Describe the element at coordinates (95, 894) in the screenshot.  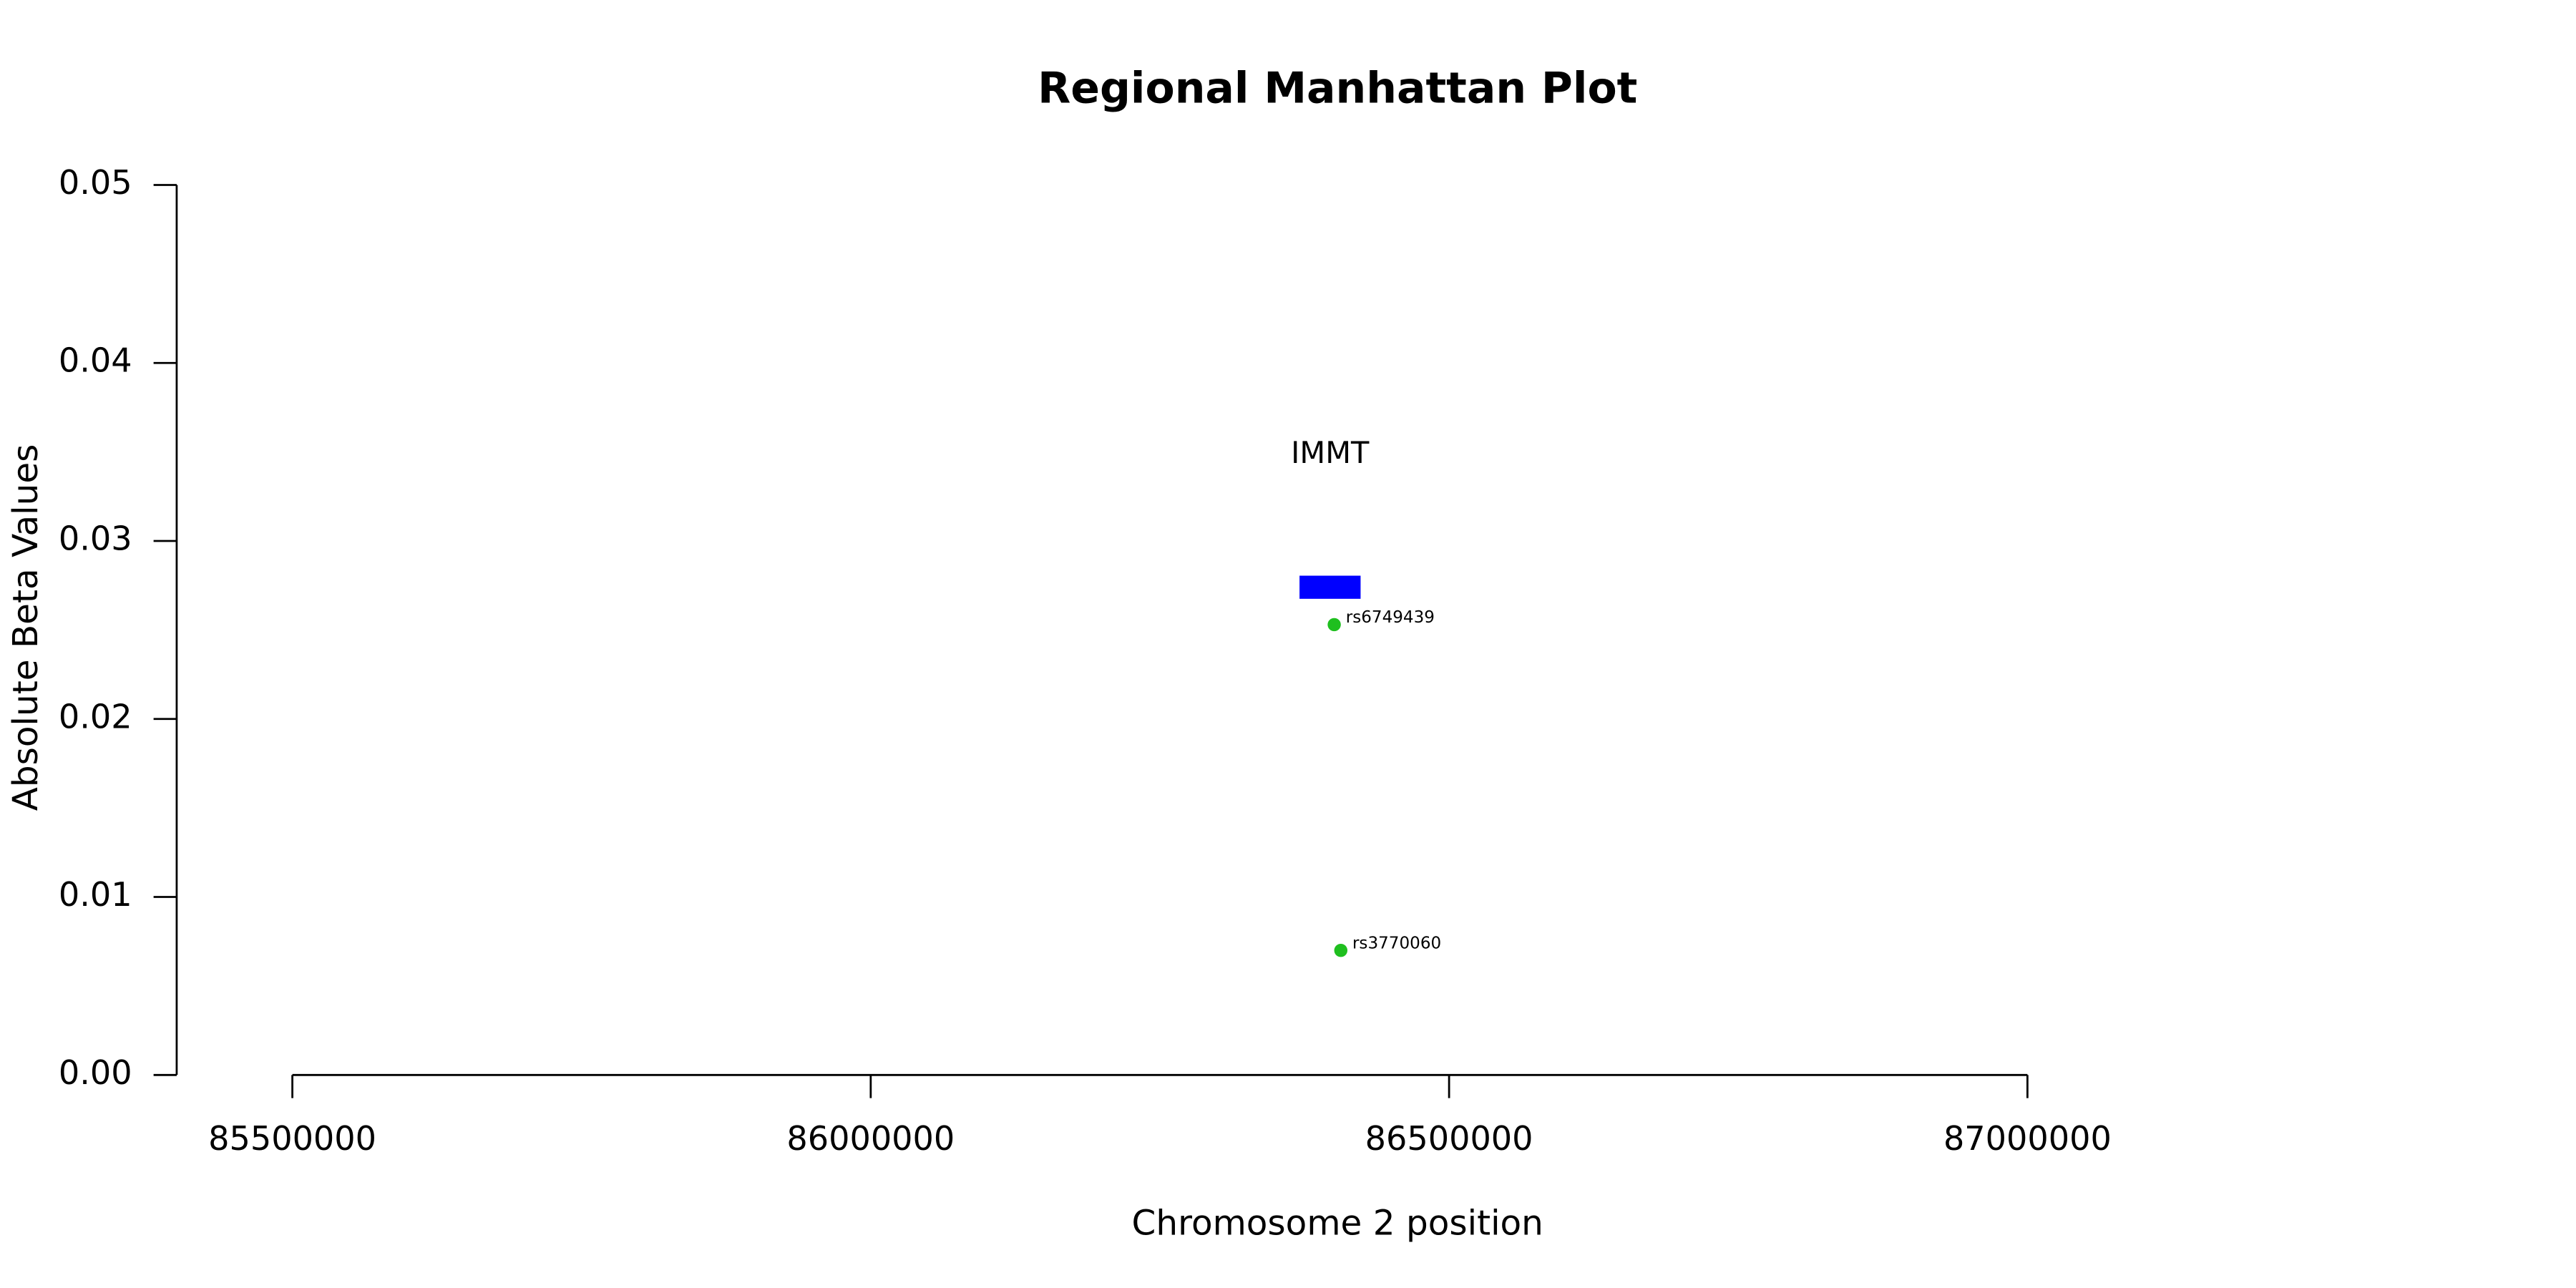
I see `y-tick-label: 0.01` at that location.